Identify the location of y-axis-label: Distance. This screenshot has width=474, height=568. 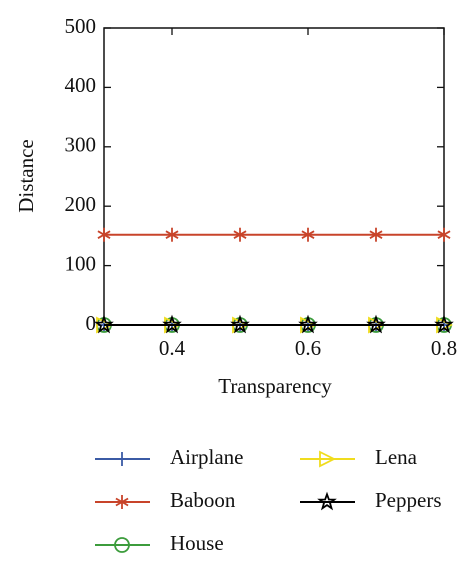
(26, 175).